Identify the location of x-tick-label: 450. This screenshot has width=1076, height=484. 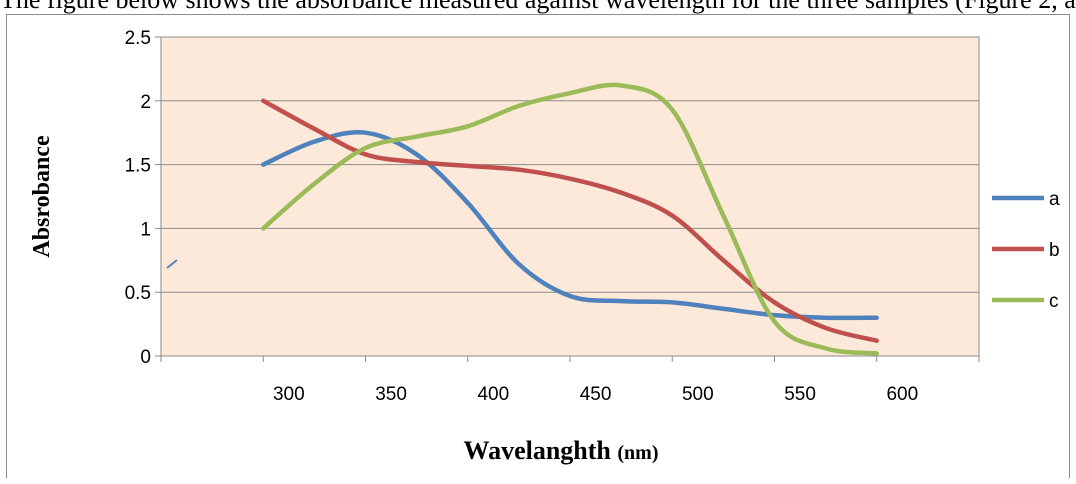
(596, 394).